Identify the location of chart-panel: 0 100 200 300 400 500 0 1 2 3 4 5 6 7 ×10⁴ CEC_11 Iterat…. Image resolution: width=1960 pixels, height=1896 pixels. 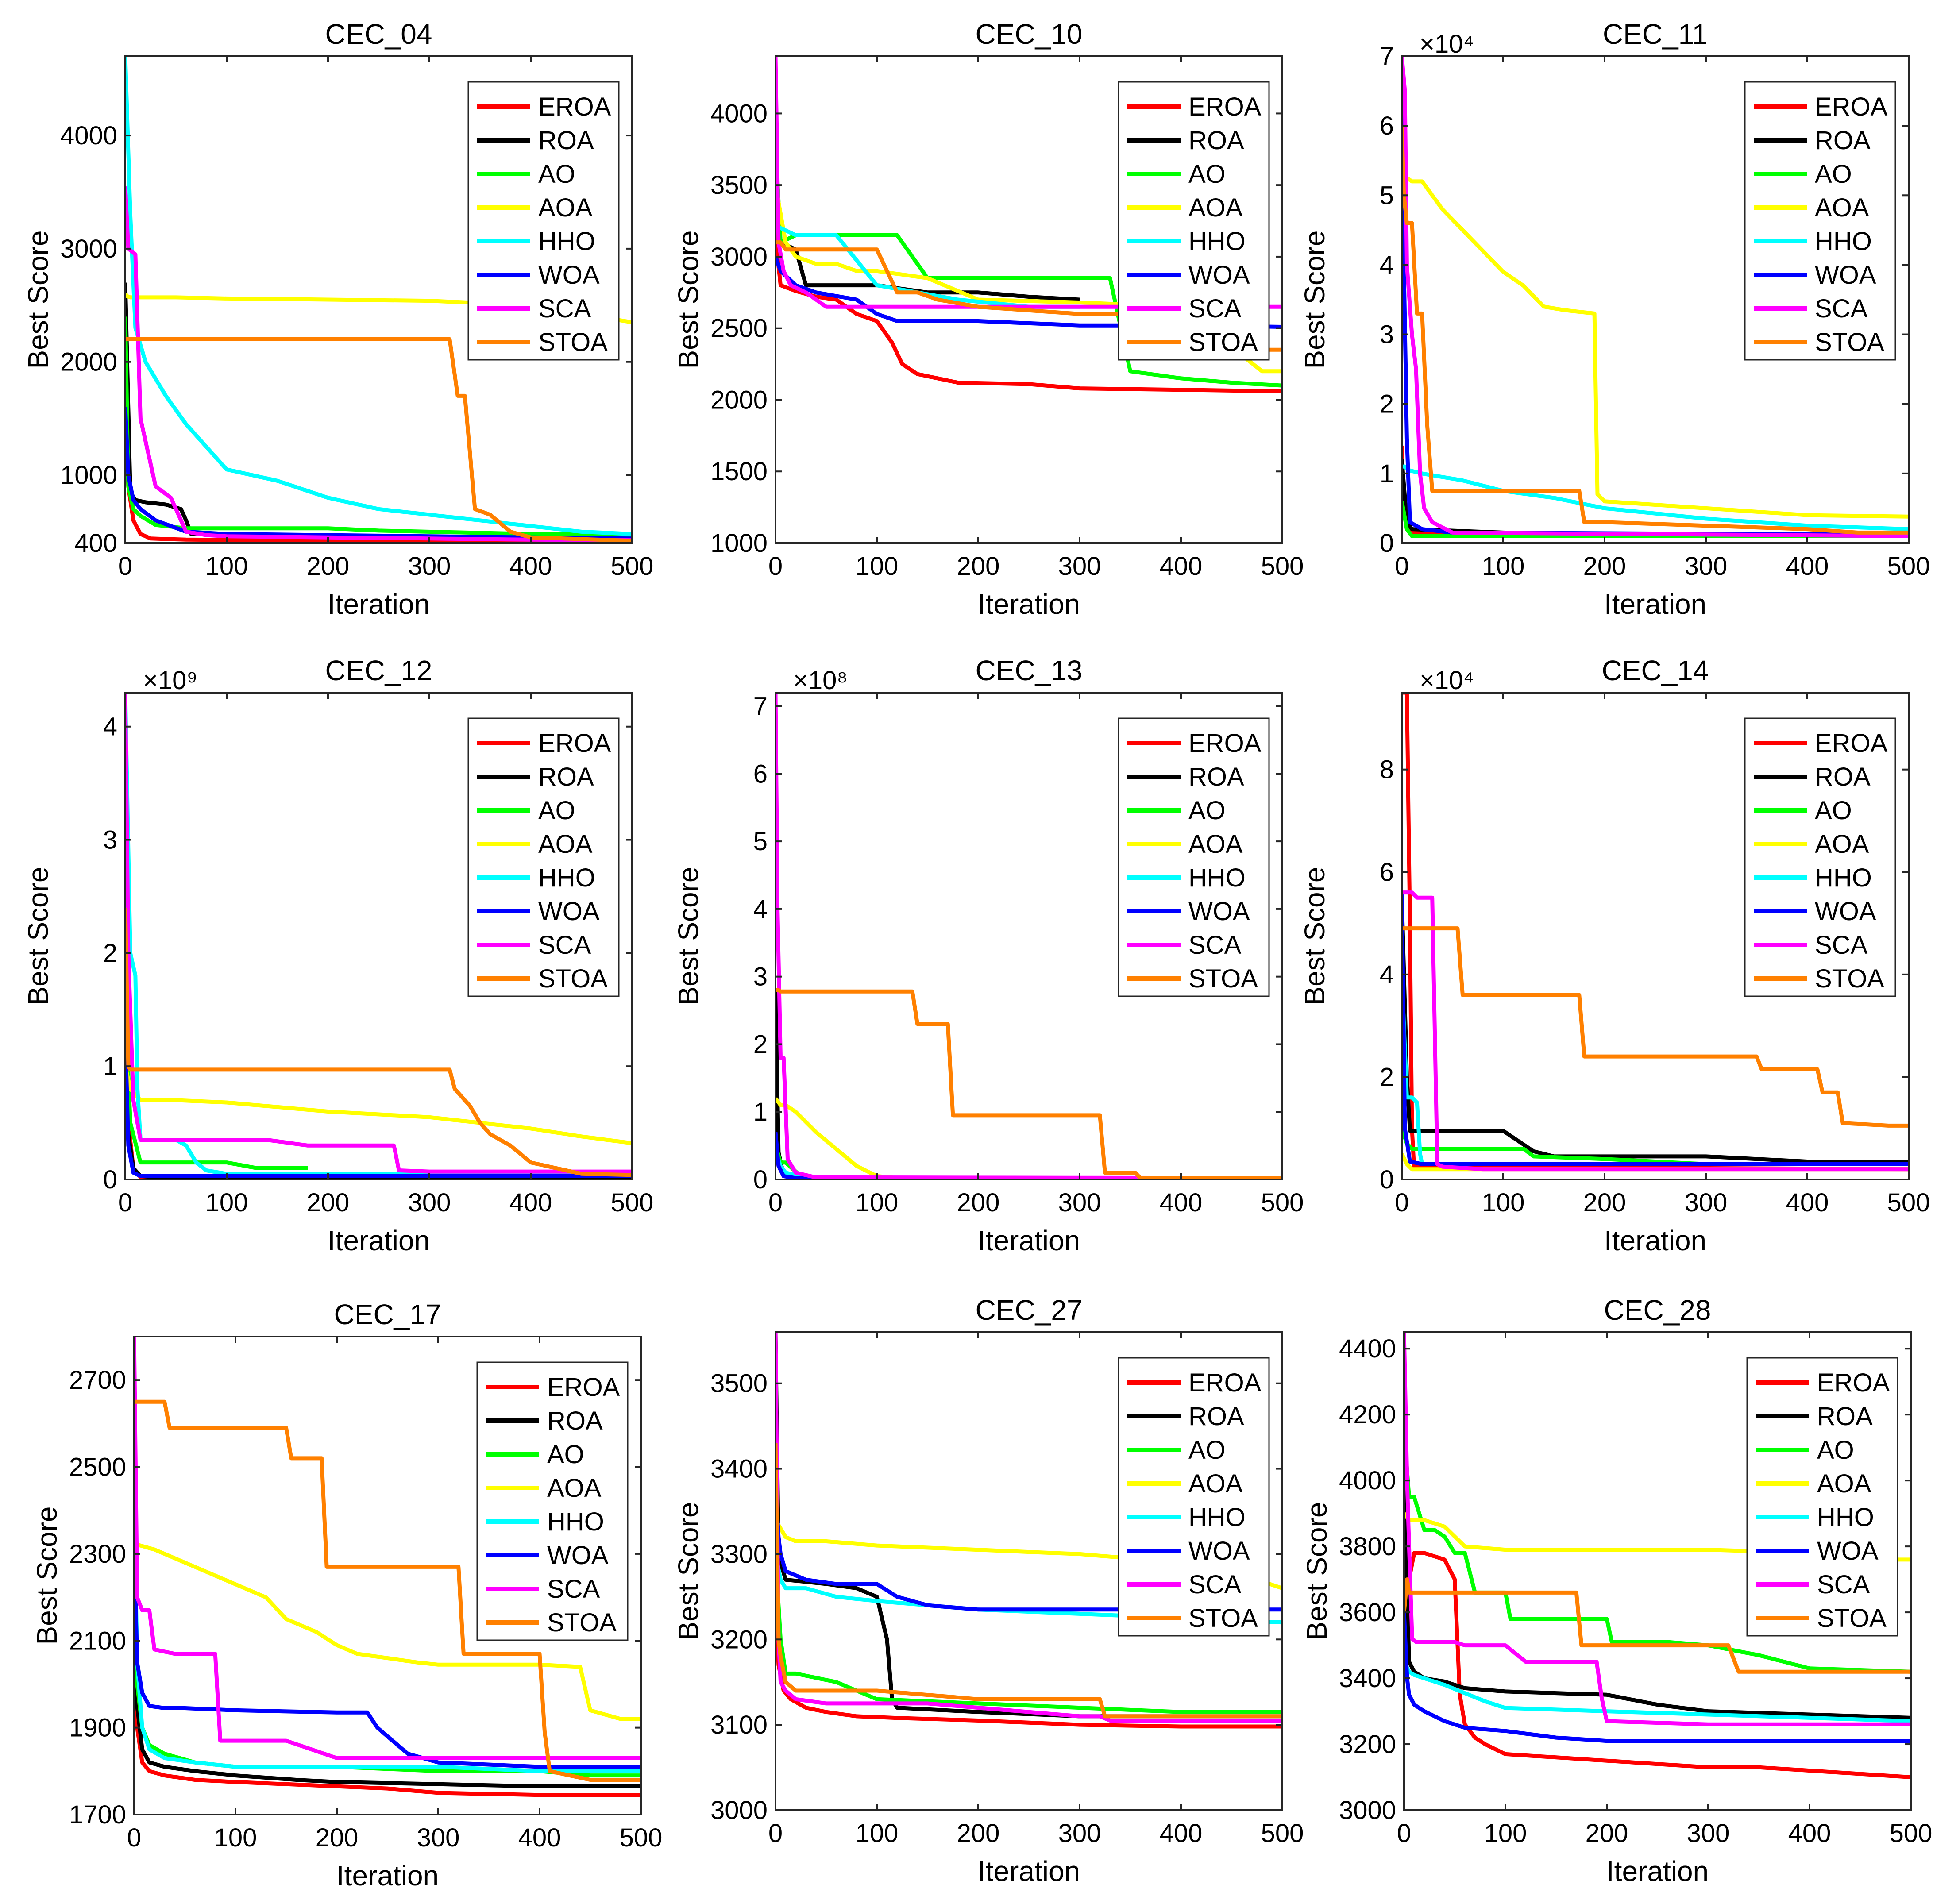
(1615, 319).